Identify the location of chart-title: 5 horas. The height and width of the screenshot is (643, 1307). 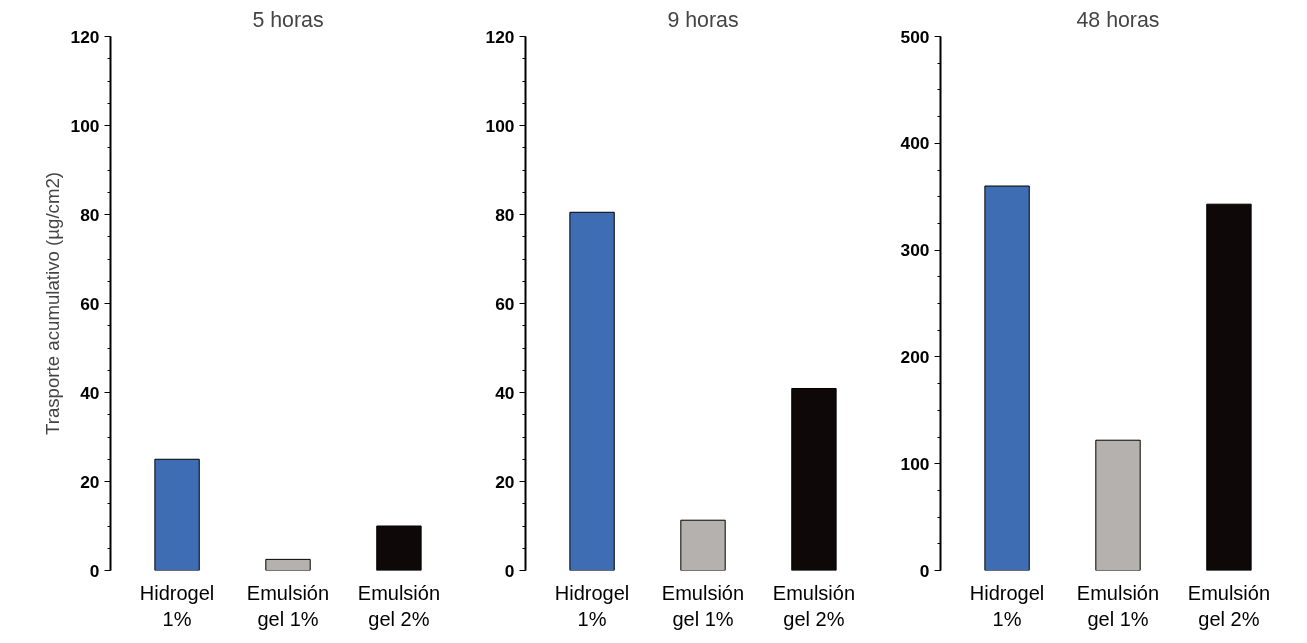
(288, 19).